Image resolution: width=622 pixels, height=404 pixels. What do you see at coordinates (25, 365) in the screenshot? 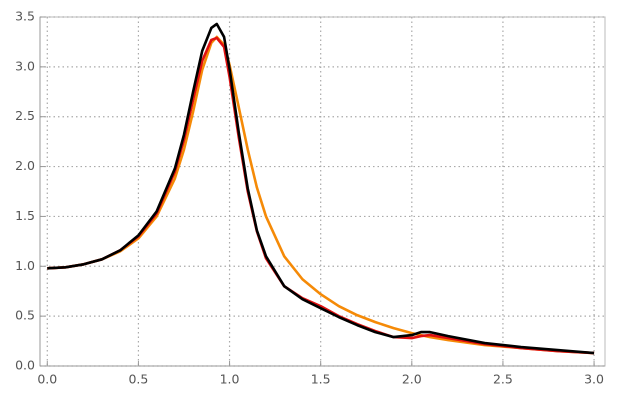
I see `y-tick-label: 0.0` at bounding box center [25, 365].